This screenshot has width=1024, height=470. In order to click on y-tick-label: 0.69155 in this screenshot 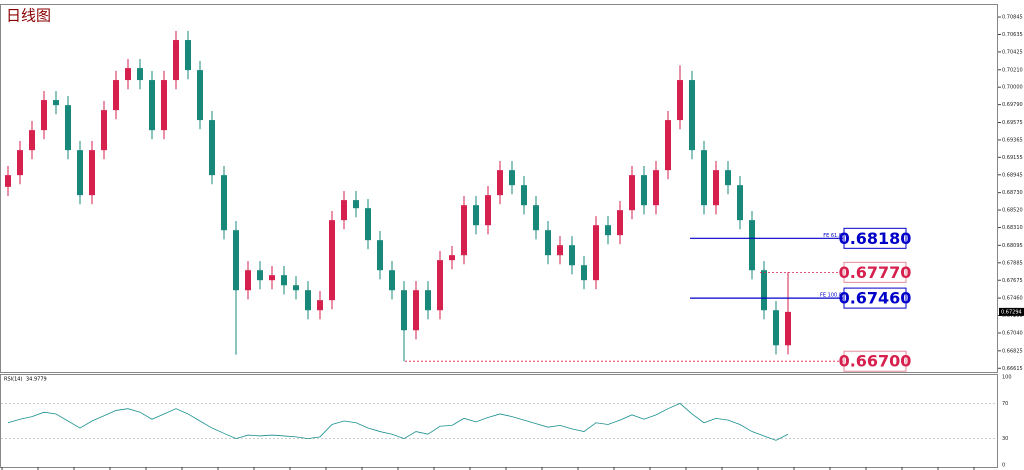, I will do `click(1012, 158)`.